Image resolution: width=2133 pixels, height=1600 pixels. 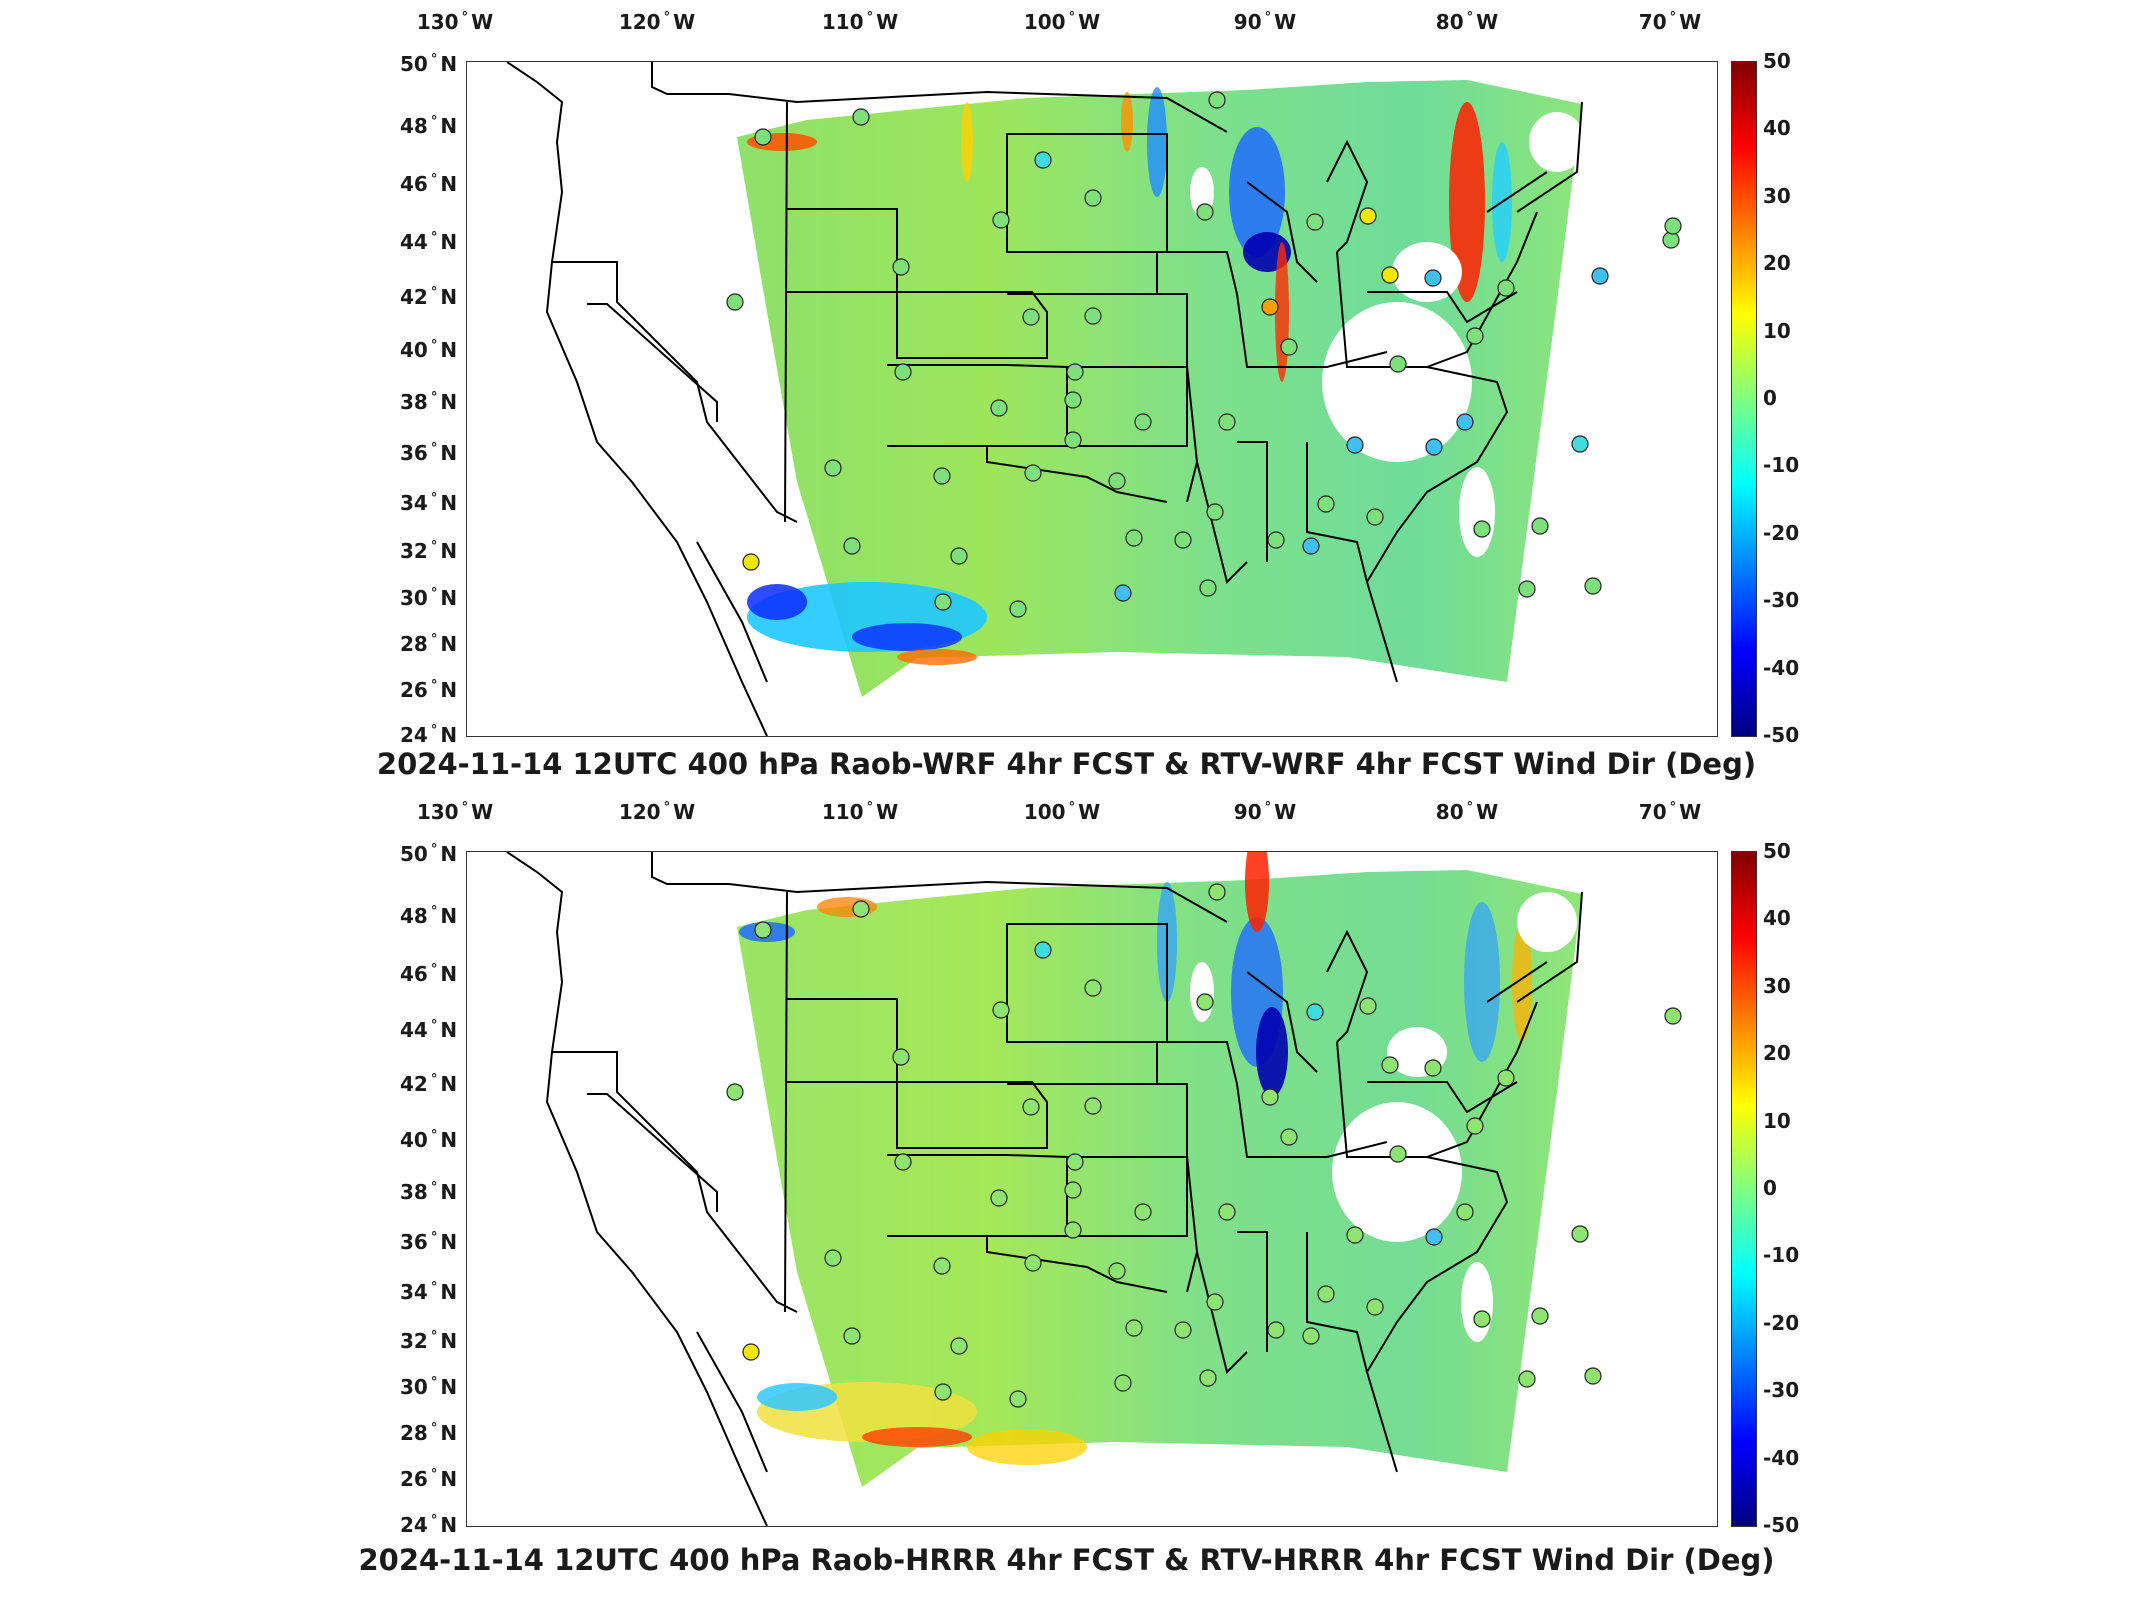 What do you see at coordinates (1062, 812) in the screenshot?
I see `lon-label: 100 ° W` at bounding box center [1062, 812].